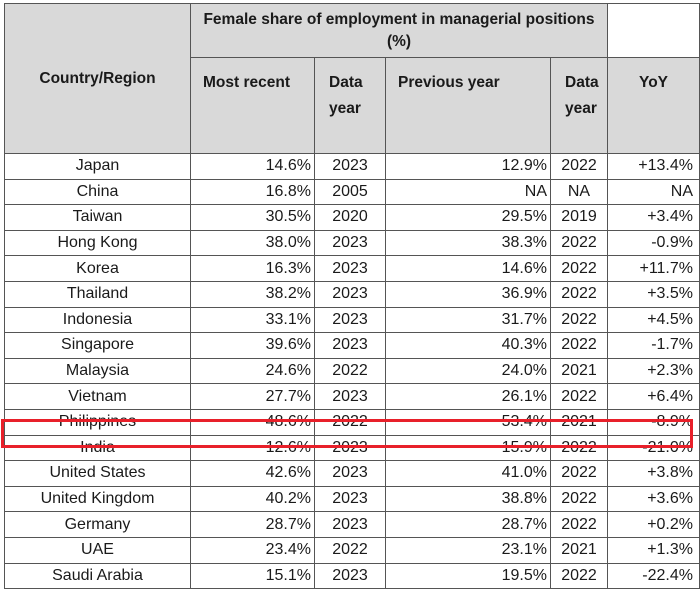 The height and width of the screenshot is (589, 700). I want to click on yoy-cell: +4.5%, so click(653, 320).